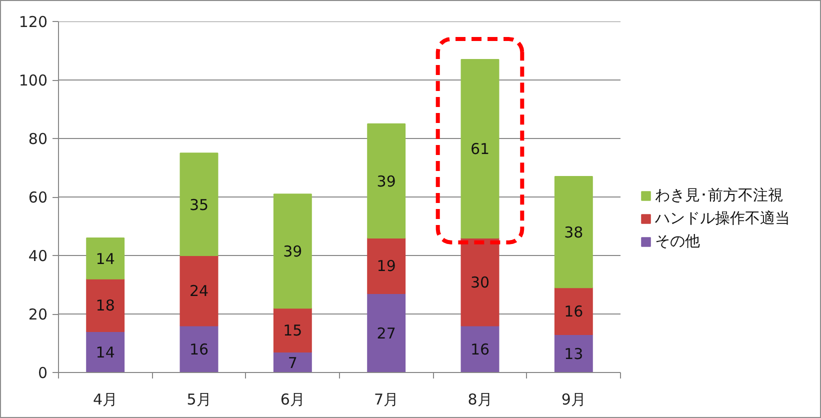 The image size is (821, 418). What do you see at coordinates (480, 149) in the screenshot?
I see `data-label: 61` at bounding box center [480, 149].